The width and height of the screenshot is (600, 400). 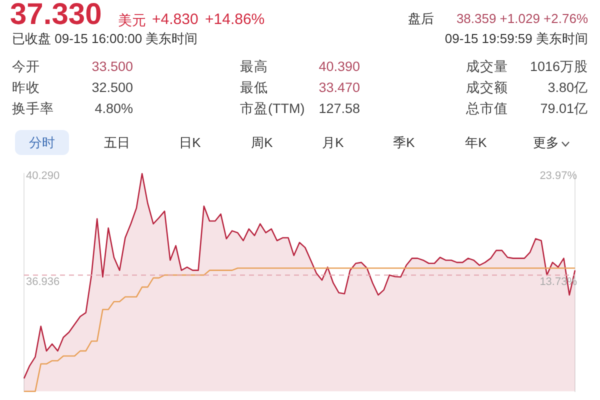 I want to click on text: +4.830, so click(x=175, y=19).